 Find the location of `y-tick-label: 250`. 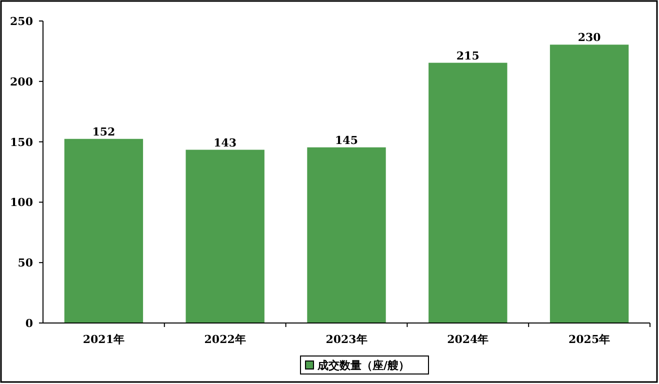

y-tick-label: 250 is located at coordinates (22, 21).